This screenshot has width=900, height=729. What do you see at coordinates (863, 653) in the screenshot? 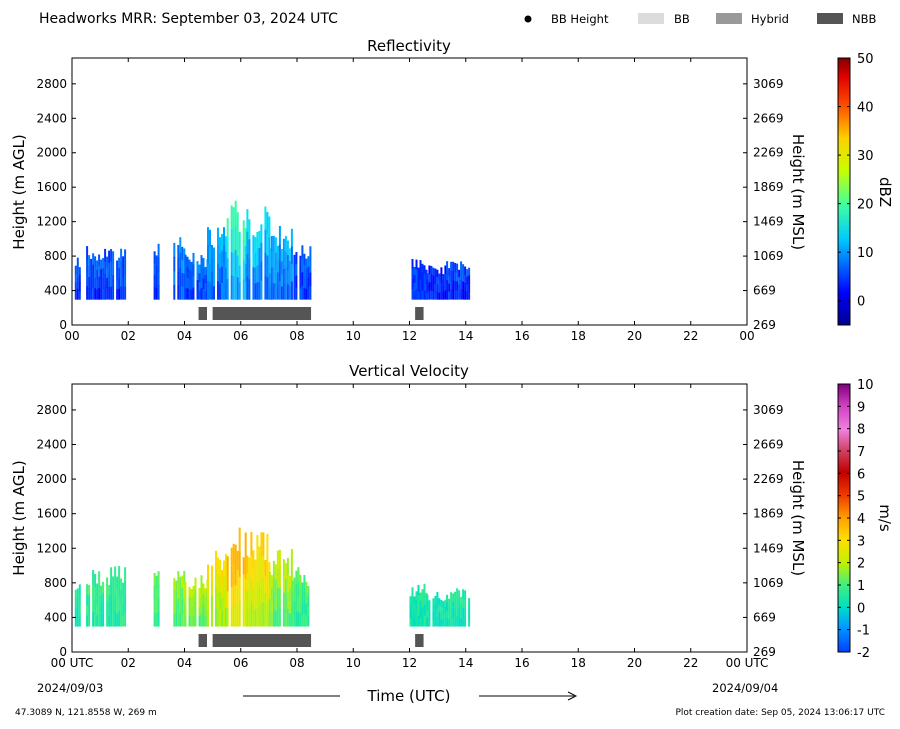
I see `colorbar-tick-label: -2` at bounding box center [863, 653].